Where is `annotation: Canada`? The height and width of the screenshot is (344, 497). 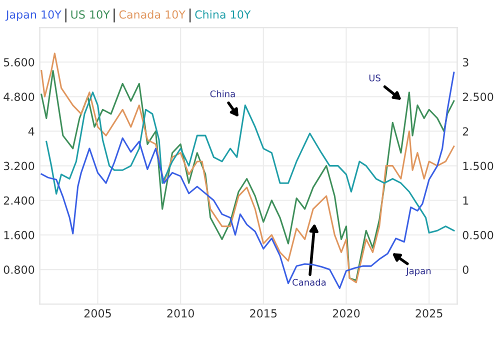 annotation: Canada is located at coordinates (309, 282).